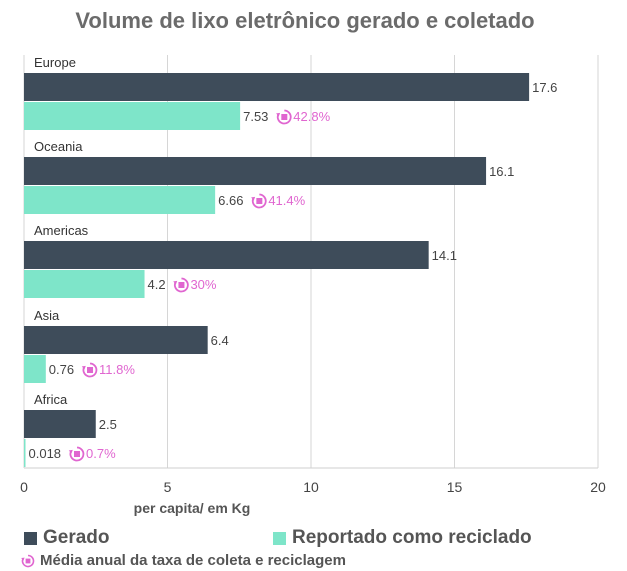 The width and height of the screenshot is (627, 571). I want to click on x-tick-label: 0, so click(24, 487).